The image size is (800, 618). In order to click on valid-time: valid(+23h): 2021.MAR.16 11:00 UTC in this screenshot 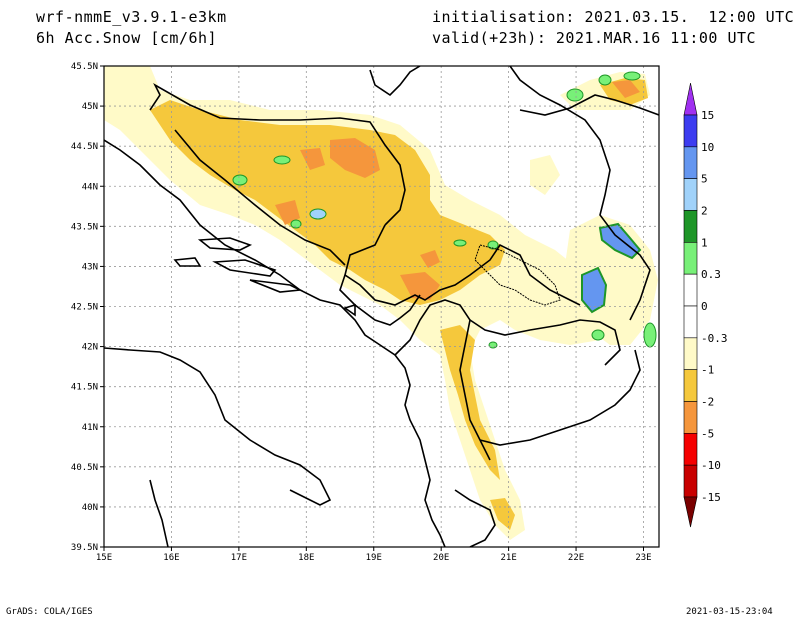, I will do `click(594, 38)`.